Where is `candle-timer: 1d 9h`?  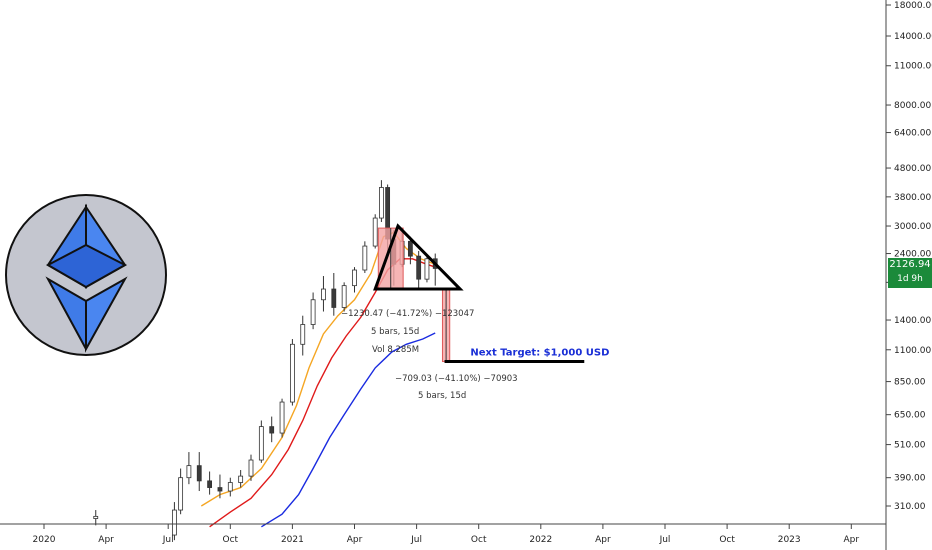 candle-timer: 1d 9h is located at coordinates (910, 279).